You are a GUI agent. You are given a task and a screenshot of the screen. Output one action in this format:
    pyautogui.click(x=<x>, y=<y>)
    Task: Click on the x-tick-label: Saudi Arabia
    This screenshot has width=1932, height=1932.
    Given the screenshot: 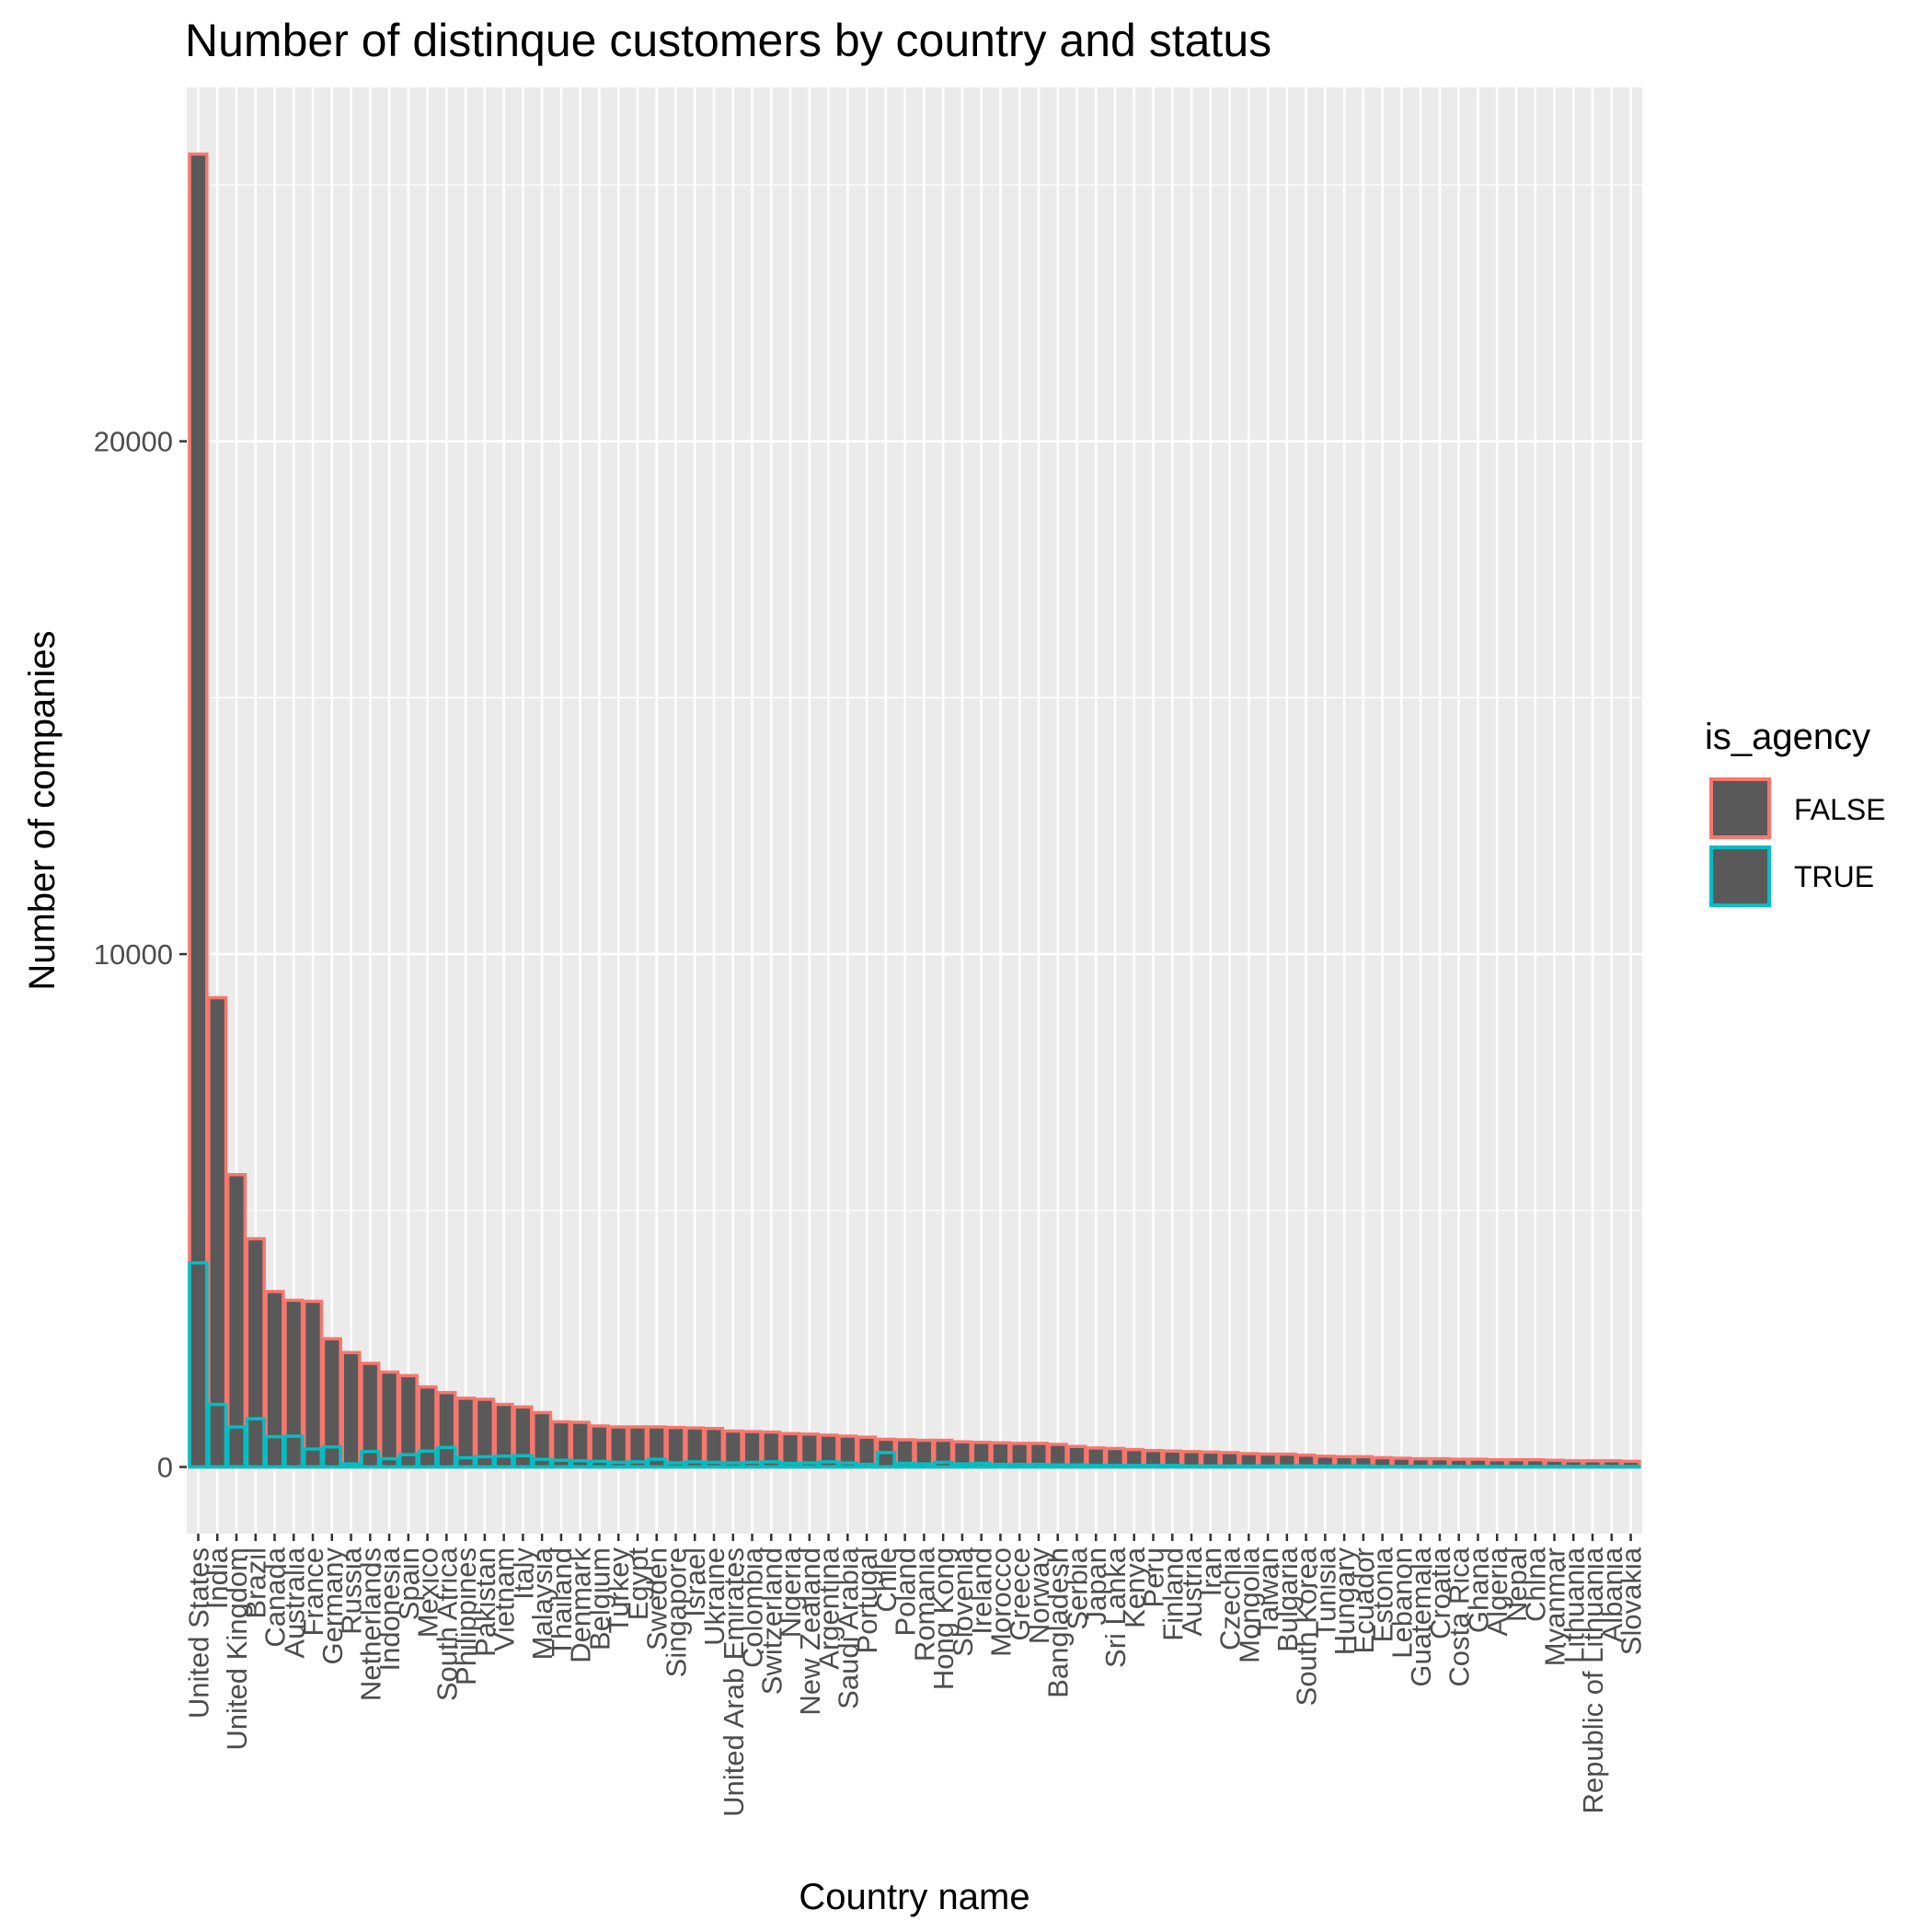 What is the action you would take?
    pyautogui.click(x=848, y=1628)
    